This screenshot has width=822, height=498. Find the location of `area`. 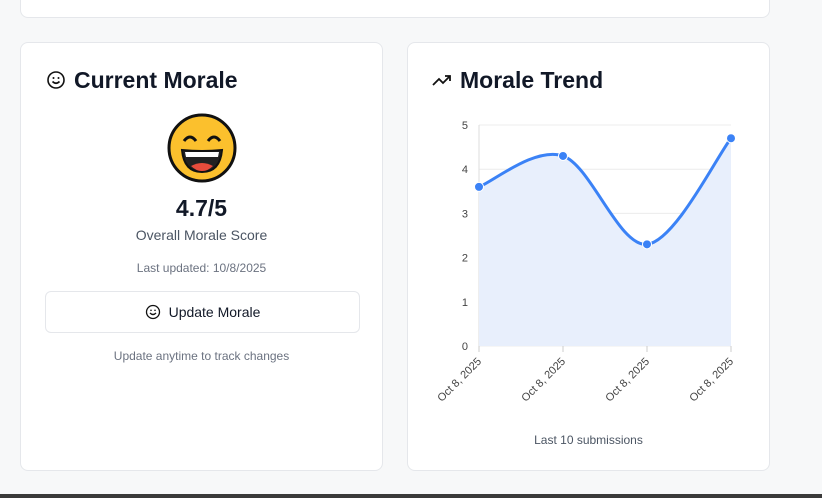

area is located at coordinates (605, 242).